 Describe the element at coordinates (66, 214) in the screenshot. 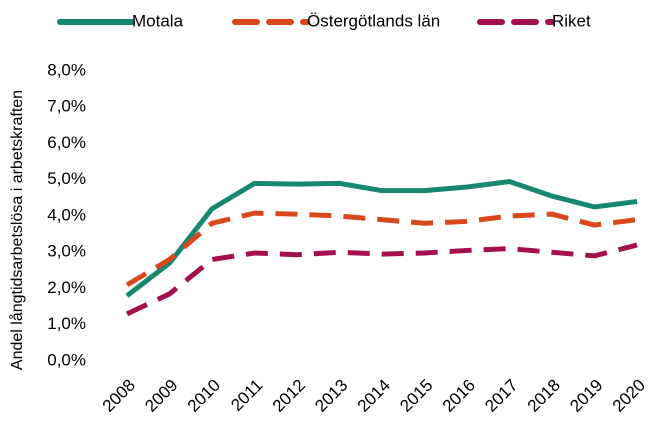

I see `y-tick-label: 4,0%` at that location.